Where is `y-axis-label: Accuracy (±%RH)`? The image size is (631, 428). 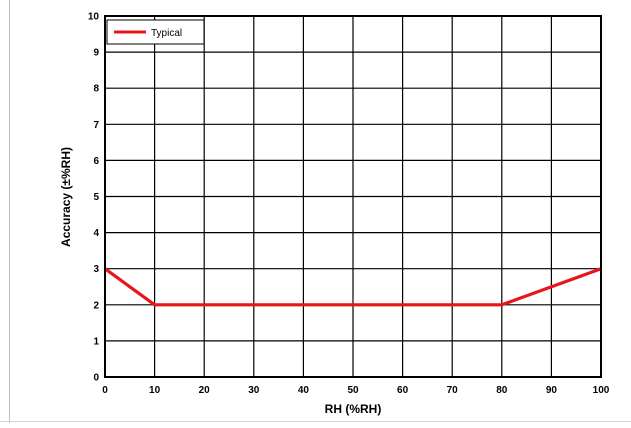
y-axis-label: Accuracy (±%RH) is located at coordinates (66, 197).